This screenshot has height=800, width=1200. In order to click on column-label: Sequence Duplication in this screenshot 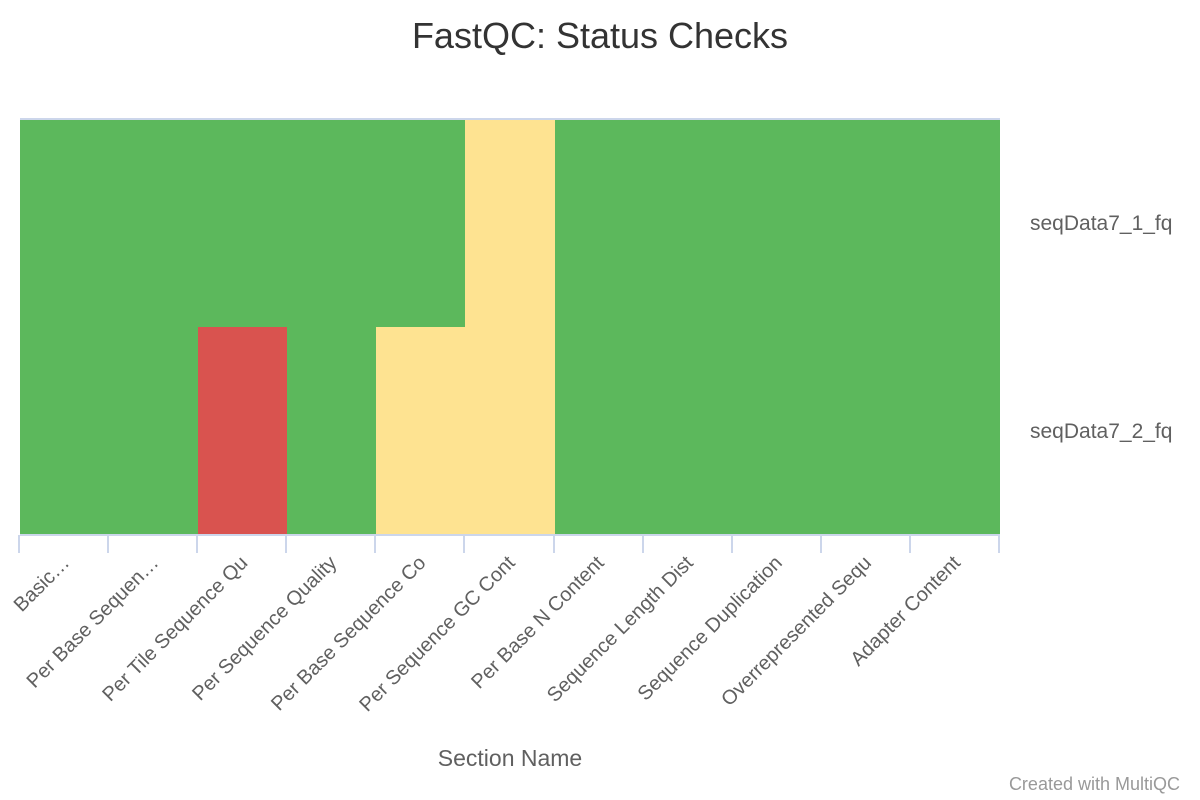, I will do `click(710, 628)`.